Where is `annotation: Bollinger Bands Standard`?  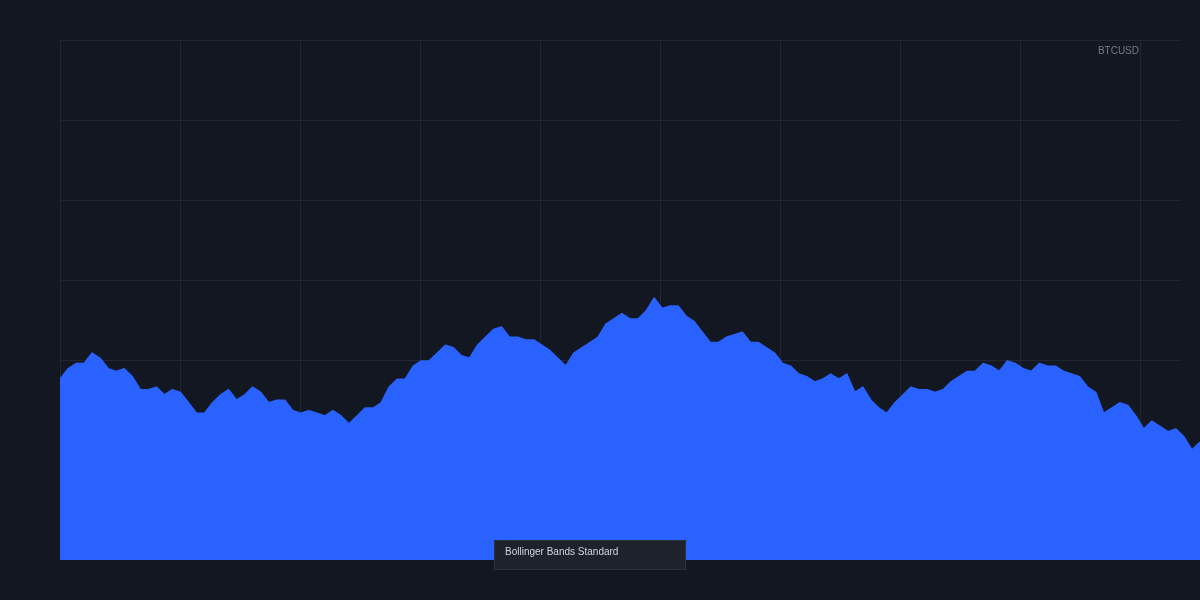
annotation: Bollinger Bands Standard is located at coordinates (562, 551).